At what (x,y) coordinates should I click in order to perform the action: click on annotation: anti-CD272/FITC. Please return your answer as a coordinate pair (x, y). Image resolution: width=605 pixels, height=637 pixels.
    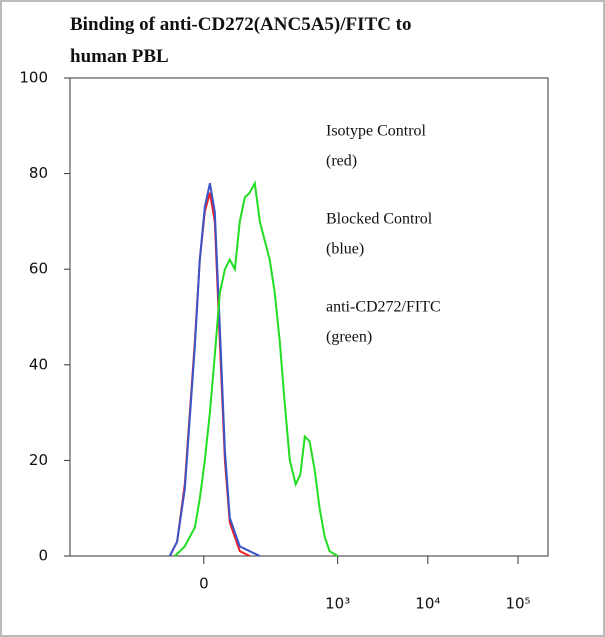
    Looking at the image, I should click on (383, 307).